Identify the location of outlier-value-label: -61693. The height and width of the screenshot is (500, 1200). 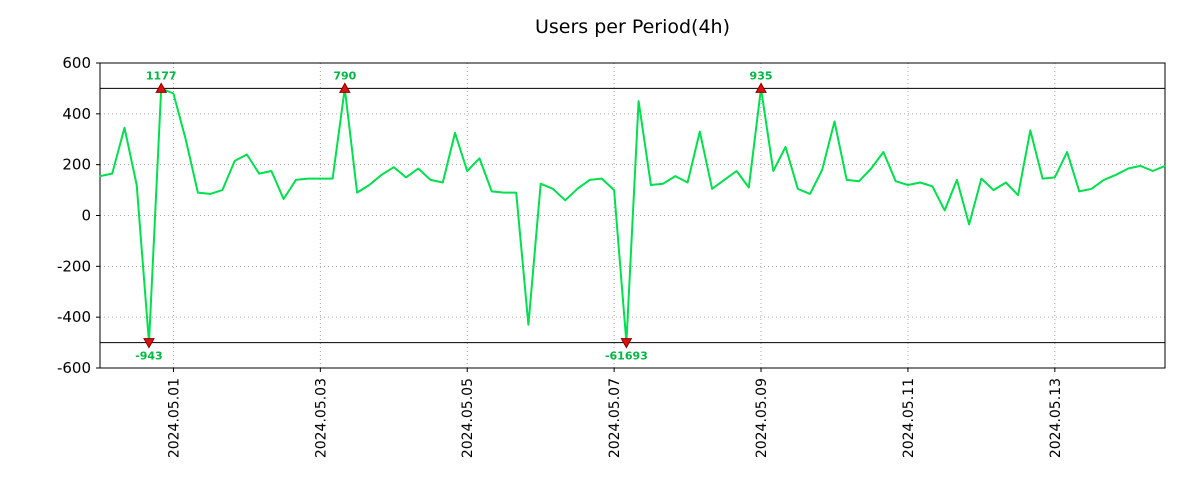
(626, 356).